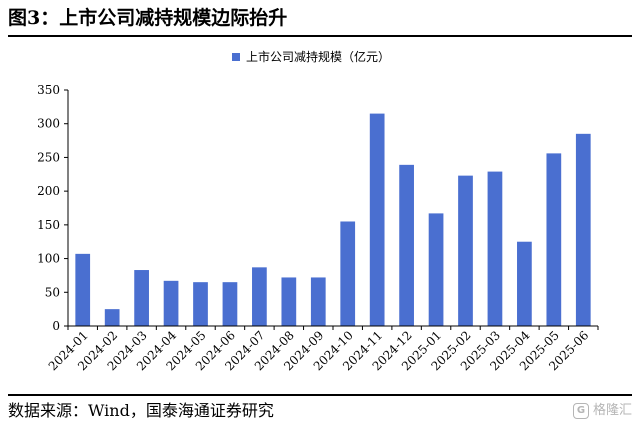  I want to click on y-axis: 0 50 100 150 200 250 300 350, so click(53, 208).